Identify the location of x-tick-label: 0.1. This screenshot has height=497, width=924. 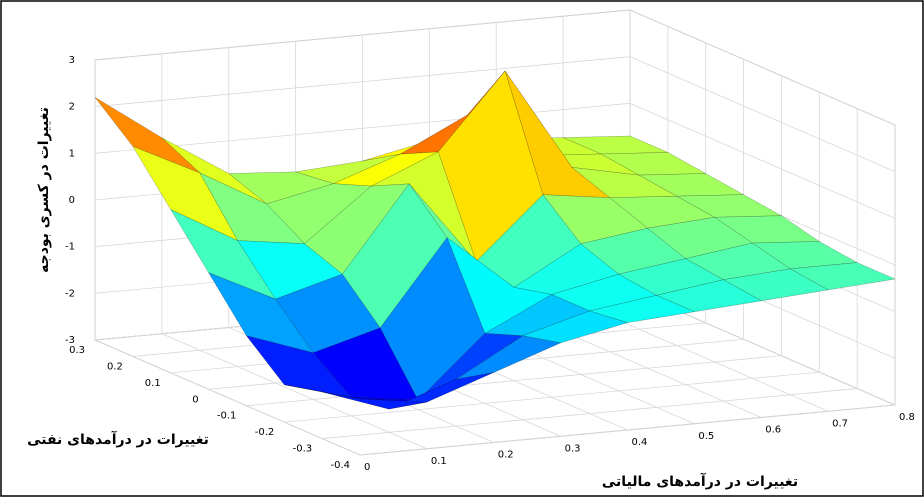
(439, 461).